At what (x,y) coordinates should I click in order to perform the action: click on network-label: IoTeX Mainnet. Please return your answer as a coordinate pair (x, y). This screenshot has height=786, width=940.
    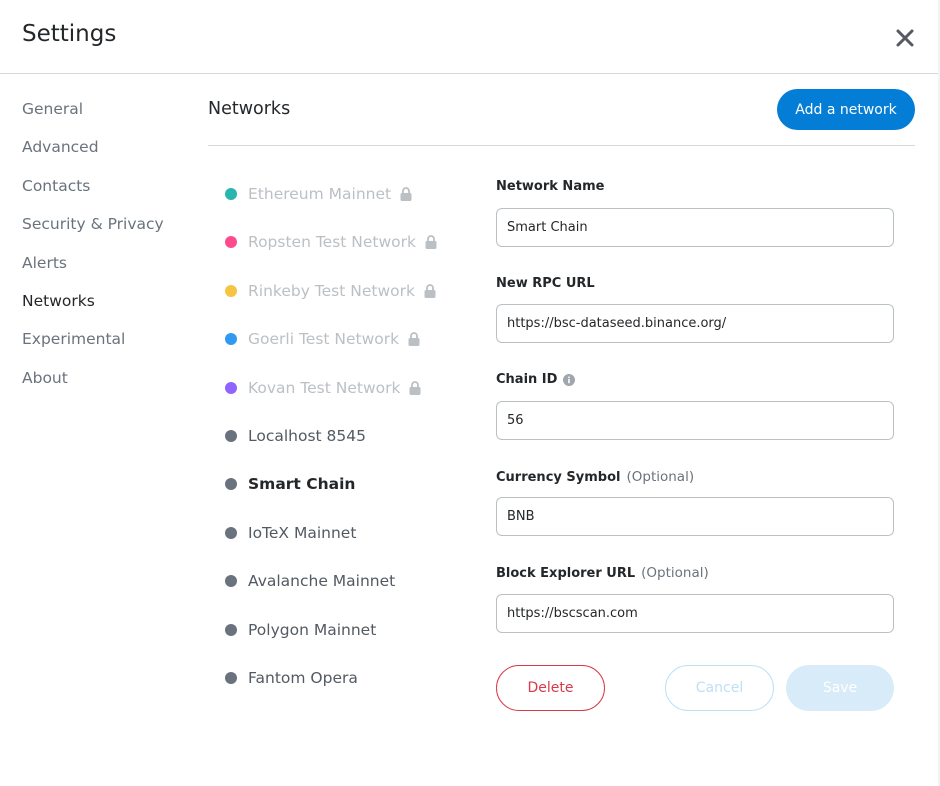
    Looking at the image, I should click on (302, 533).